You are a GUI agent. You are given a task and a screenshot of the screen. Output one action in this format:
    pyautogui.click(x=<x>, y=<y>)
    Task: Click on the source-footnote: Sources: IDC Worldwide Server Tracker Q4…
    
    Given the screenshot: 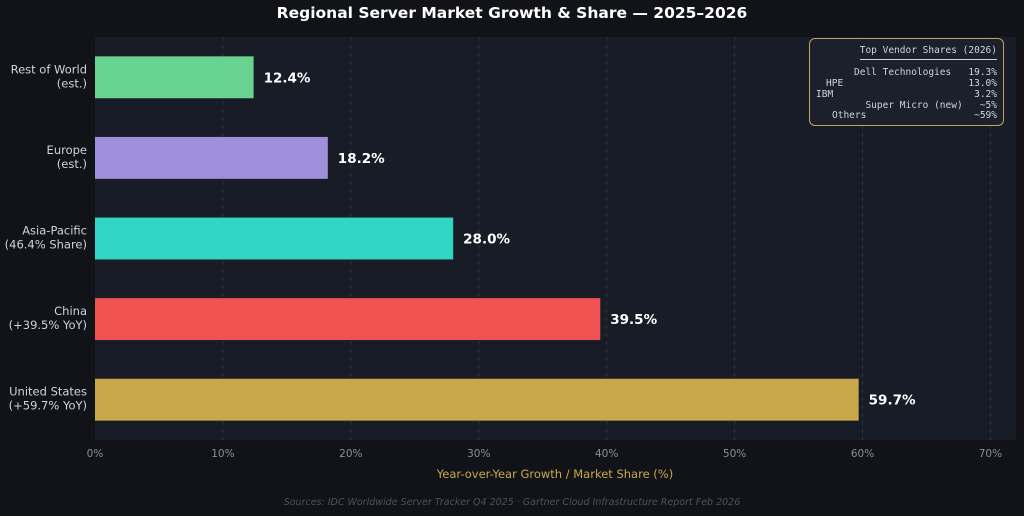 What is the action you would take?
    pyautogui.click(x=512, y=502)
    